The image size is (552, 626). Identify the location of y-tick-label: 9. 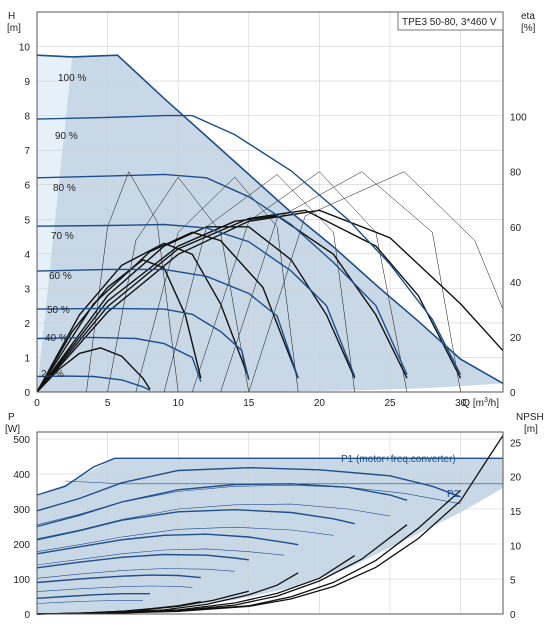
(27, 82).